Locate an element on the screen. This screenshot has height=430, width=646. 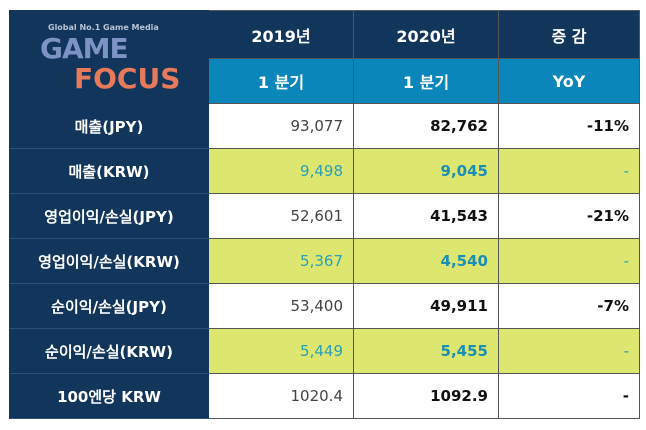
table-row: 100엔당 KRW 1020.4 1092.9- is located at coordinates (324, 396).